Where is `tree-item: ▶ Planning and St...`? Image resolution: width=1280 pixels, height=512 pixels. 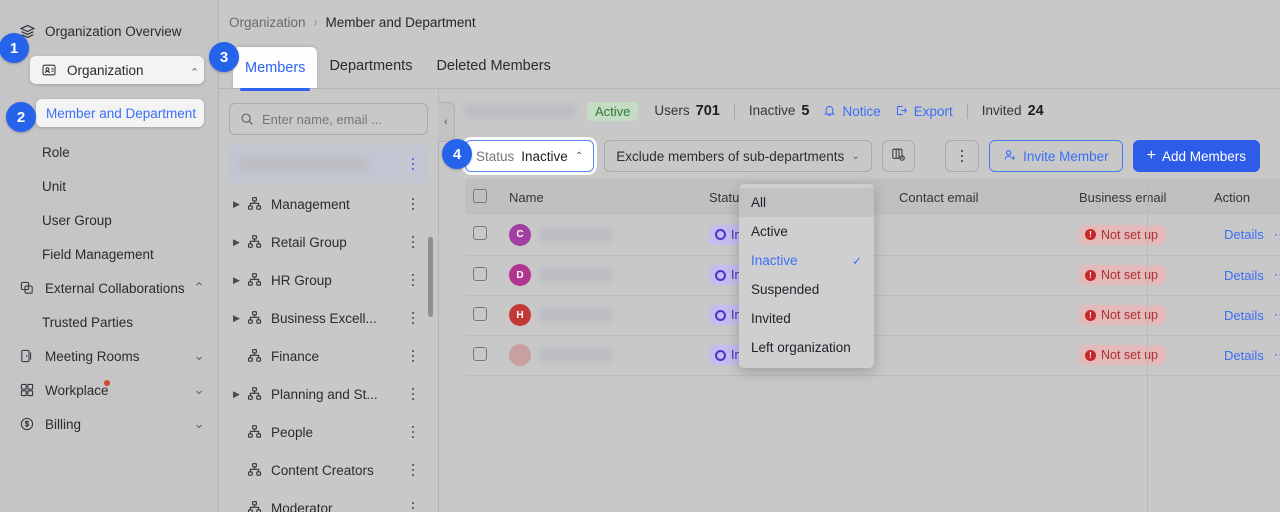
tree-item: ▶ Planning and St... is located at coordinates (328, 394).